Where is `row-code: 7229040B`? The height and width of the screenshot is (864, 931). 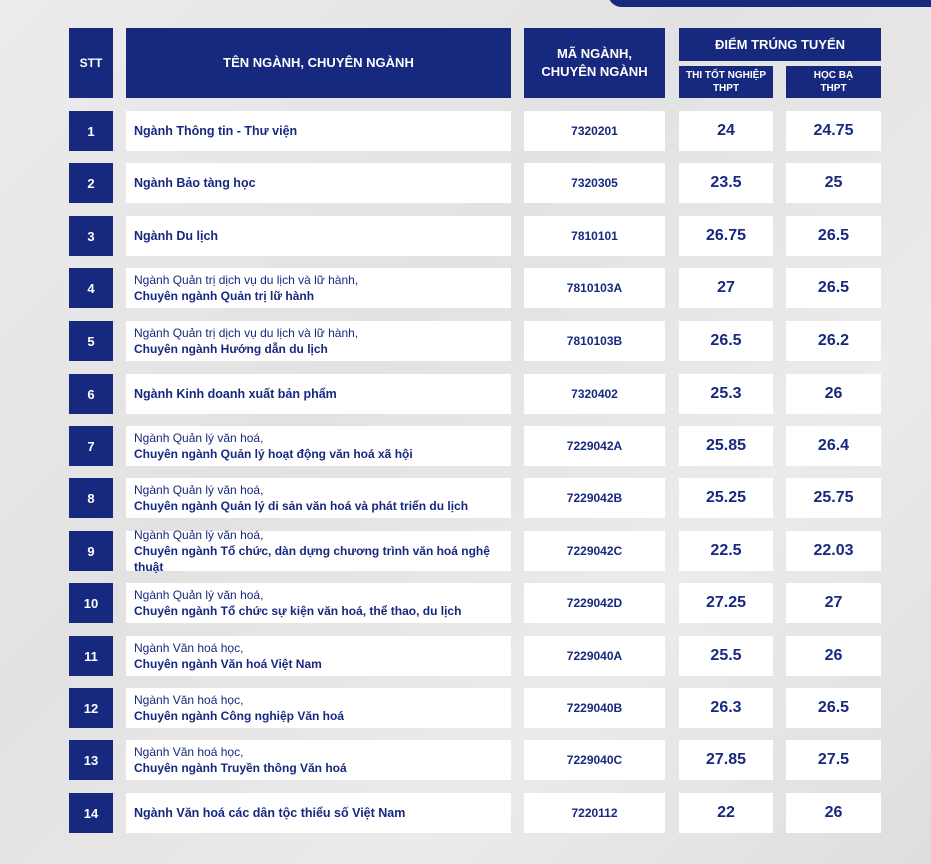
row-code: 7229040B is located at coordinates (594, 708).